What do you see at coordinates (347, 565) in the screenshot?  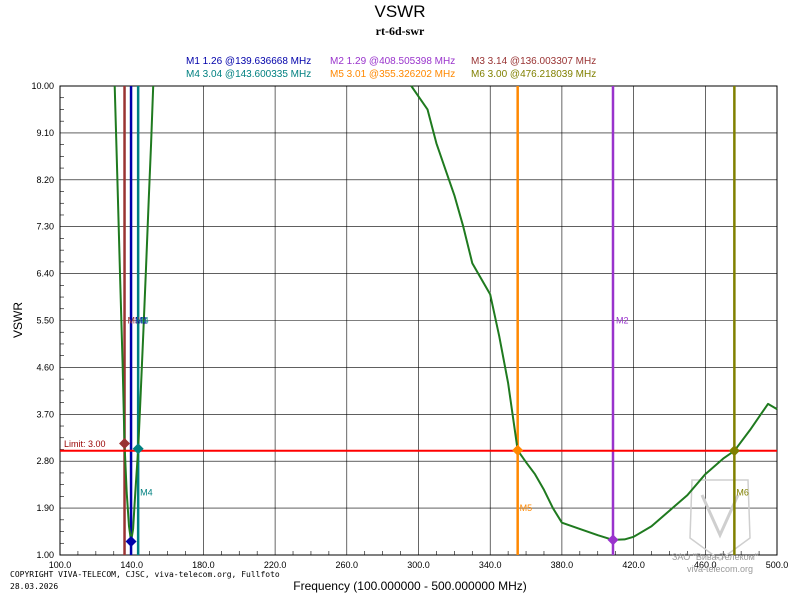 I see `x-tick-label: 260.0` at bounding box center [347, 565].